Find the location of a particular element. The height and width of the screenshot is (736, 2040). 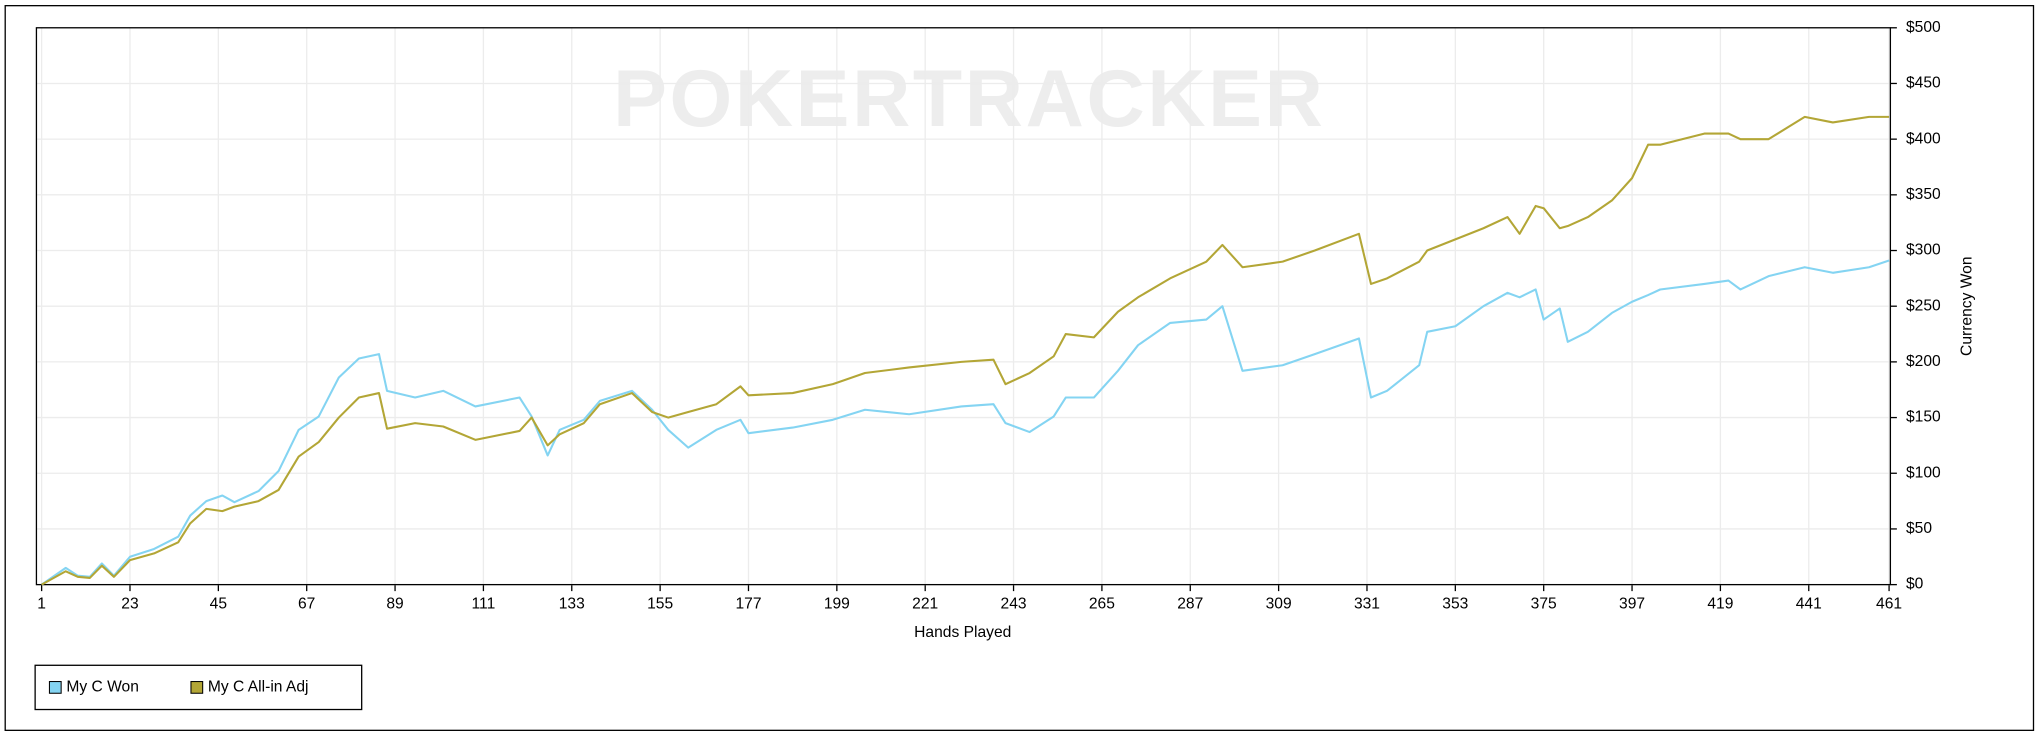

y-tick-label: $350 is located at coordinates (1923, 194).